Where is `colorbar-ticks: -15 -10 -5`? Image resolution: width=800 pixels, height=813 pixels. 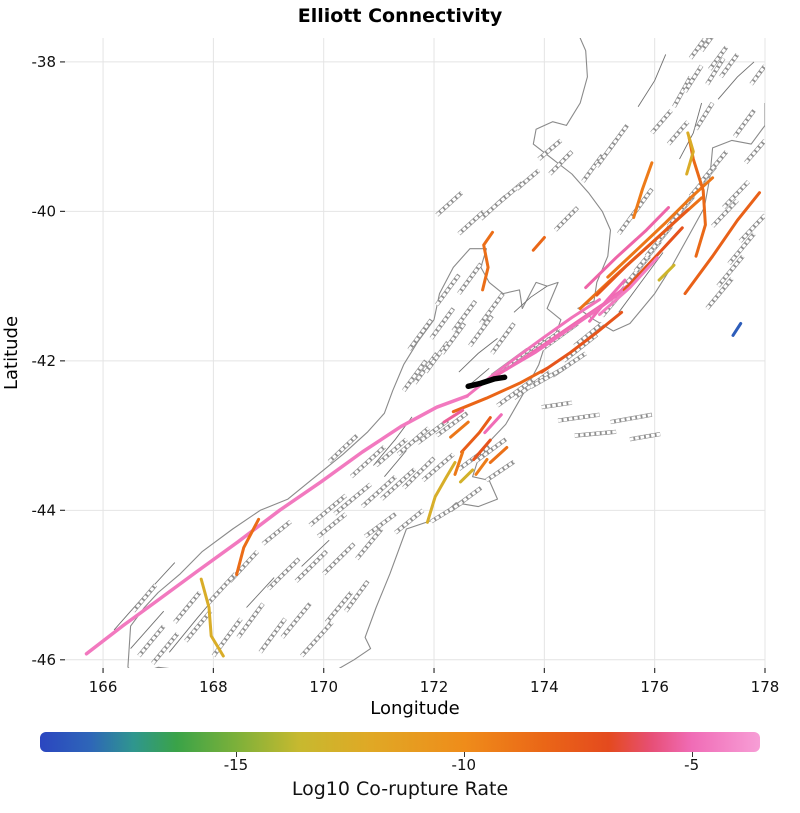
colorbar-ticks: -15 -10 -5 is located at coordinates (400, 764).